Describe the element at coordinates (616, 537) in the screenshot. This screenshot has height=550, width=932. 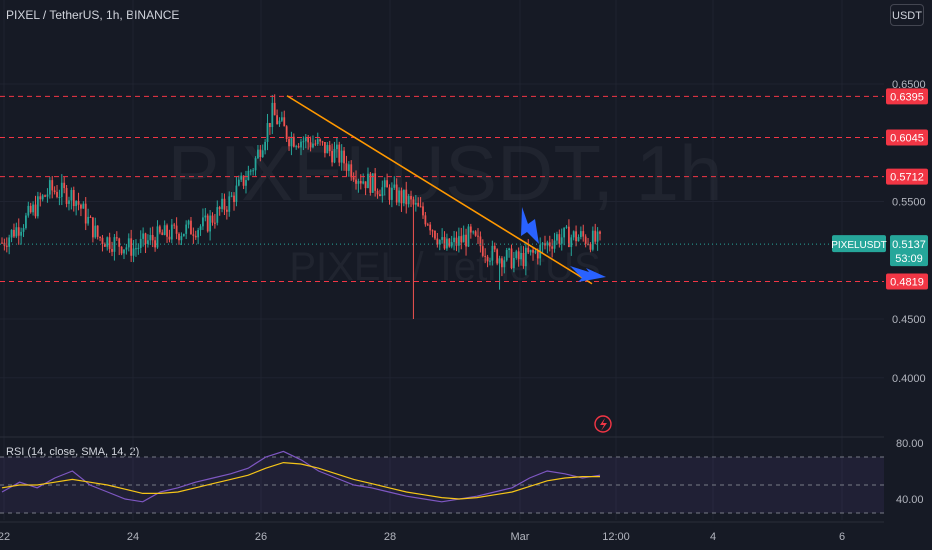
I see `x-tick-label: 12:00` at that location.